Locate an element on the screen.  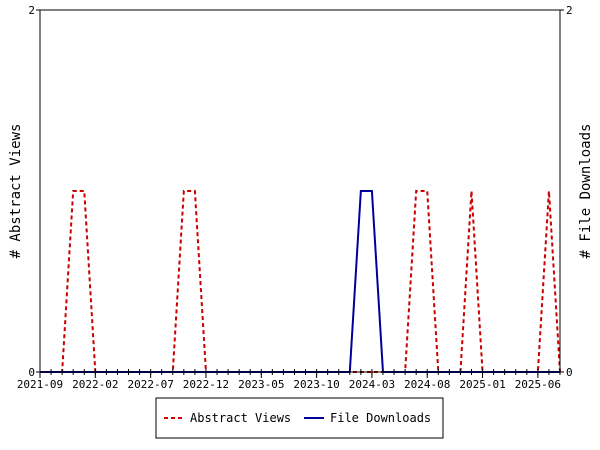
x-tick-label: 2023-10 is located at coordinates (316, 384).